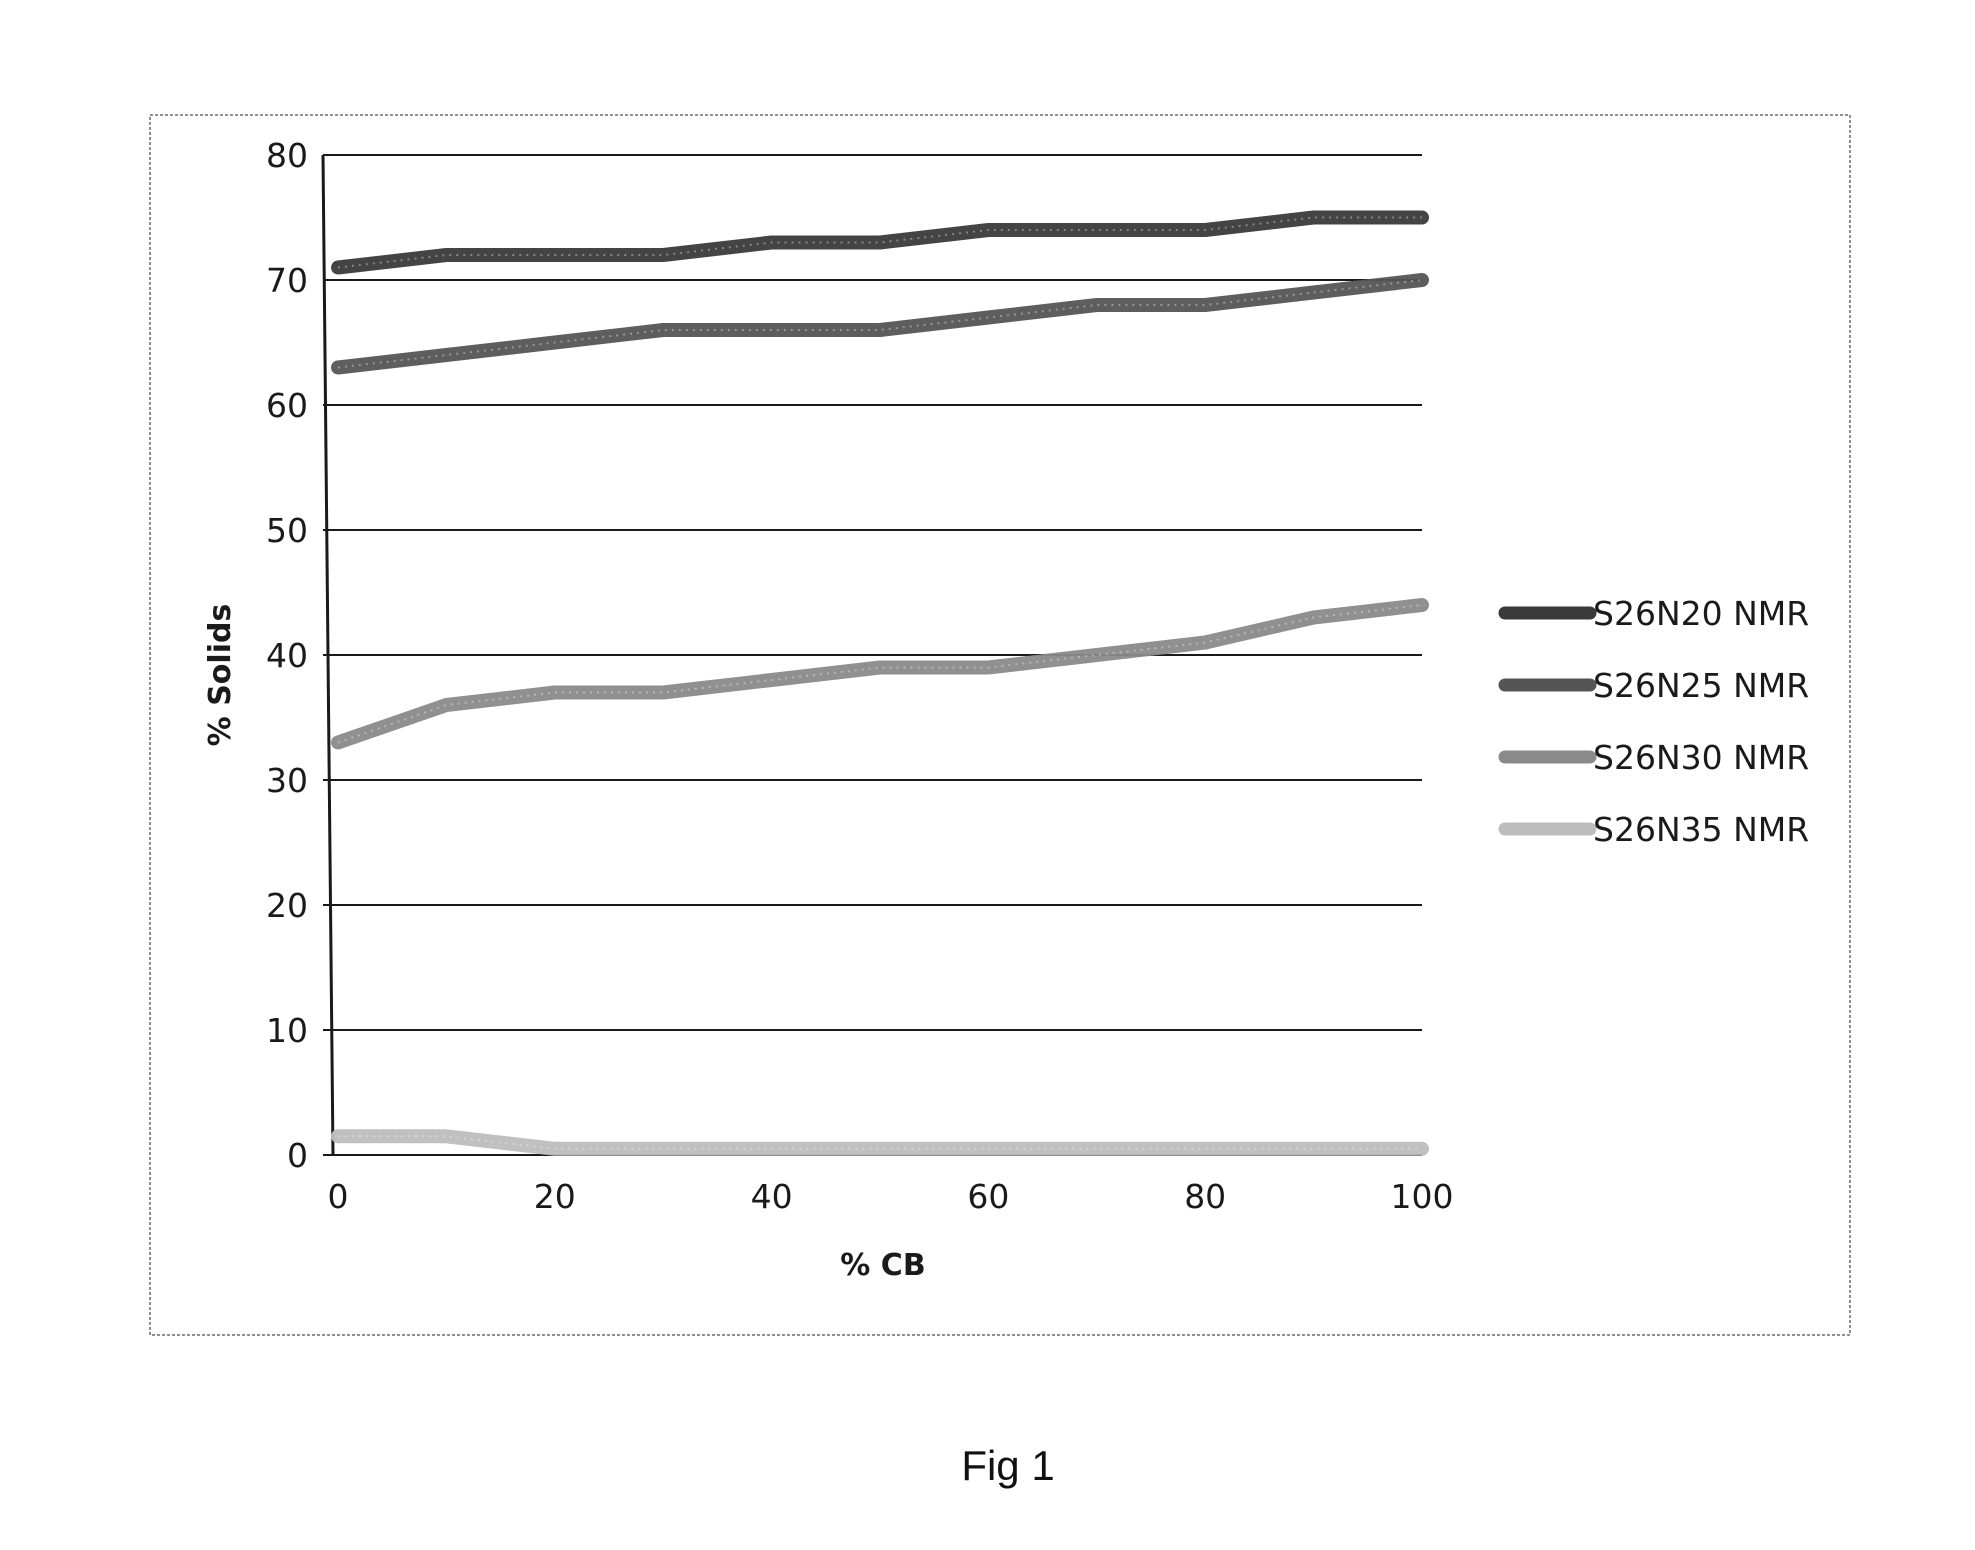  I want to click on y-tick-label-30: 30, so click(287, 780).